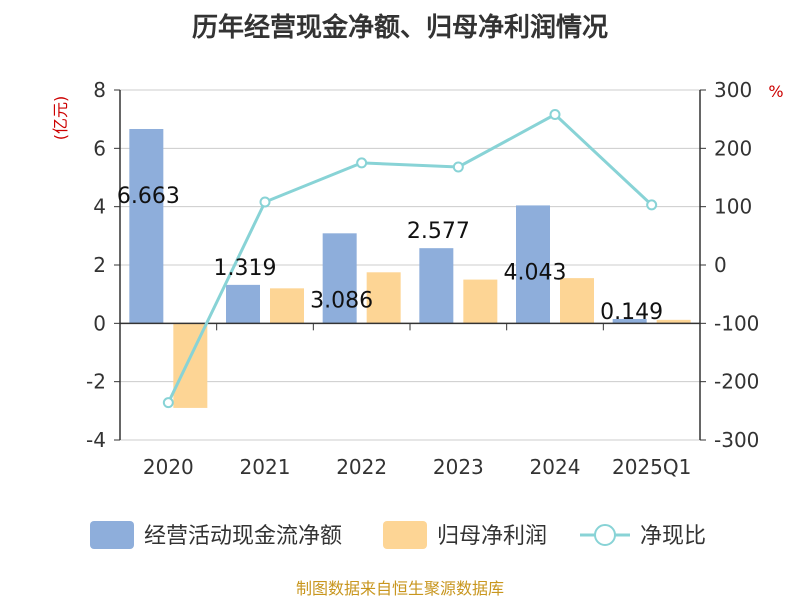 This screenshot has width=800, height=600. Describe the element at coordinates (775, 91) in the screenshot. I see `right-axis-unit: %` at that location.